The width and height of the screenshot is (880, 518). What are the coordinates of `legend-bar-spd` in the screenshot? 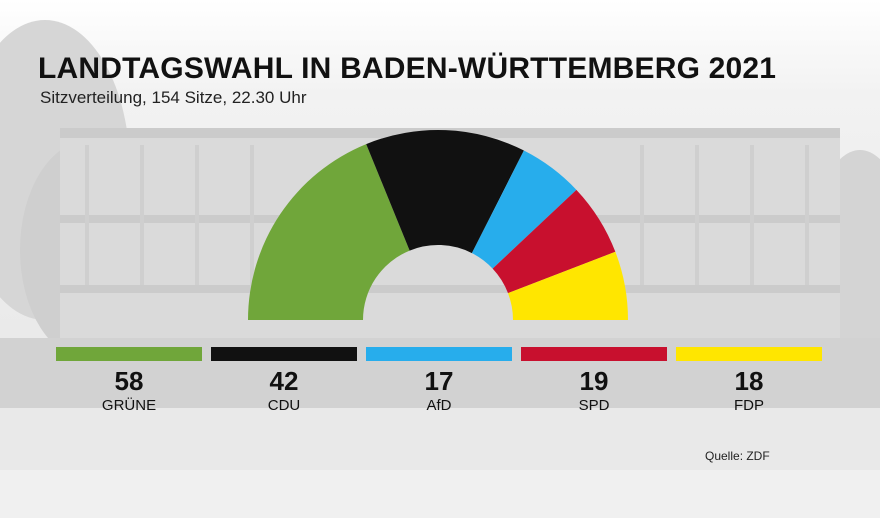 It's located at (594, 354).